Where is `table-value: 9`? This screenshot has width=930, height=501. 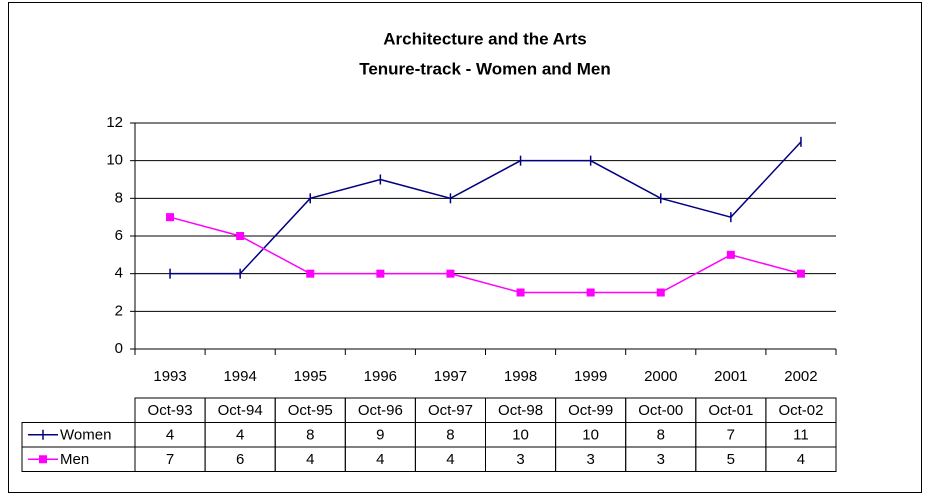
table-value: 9 is located at coordinates (380, 435).